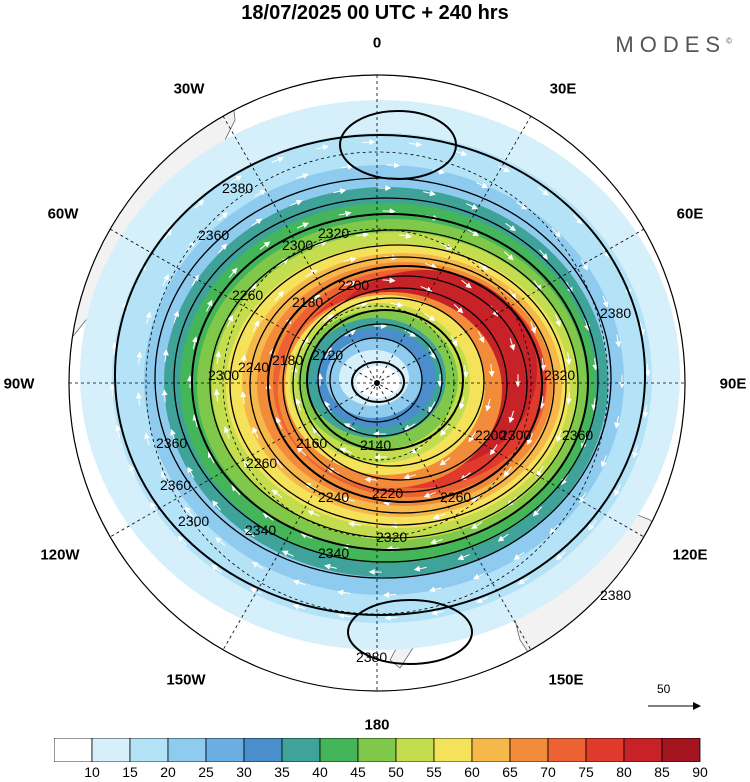  I want to click on colorbar-tick-label: 70, so click(548, 772).